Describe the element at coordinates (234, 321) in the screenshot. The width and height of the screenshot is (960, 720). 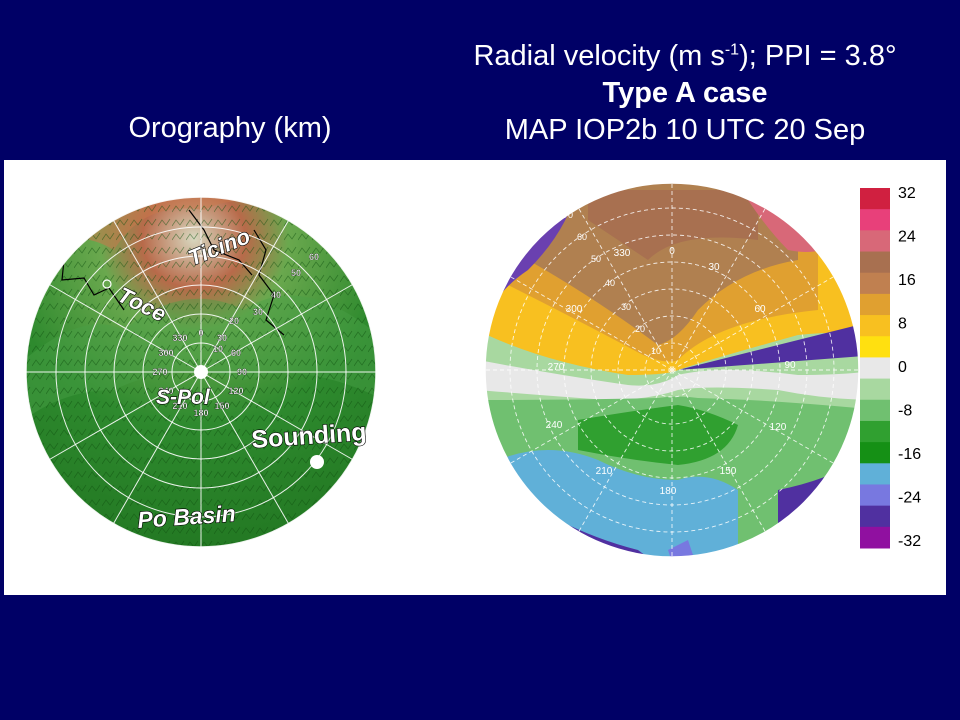
I see `oro-range-20: 20` at that location.